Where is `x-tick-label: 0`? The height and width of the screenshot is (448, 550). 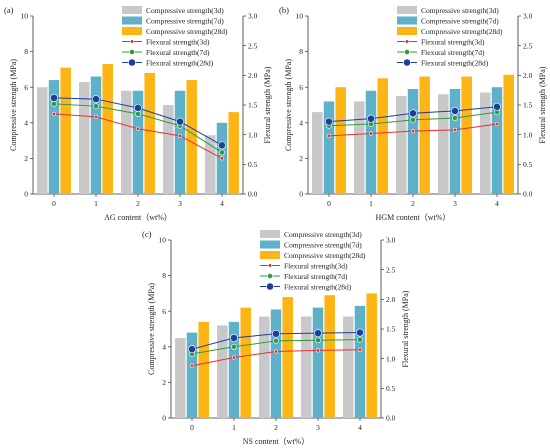 x-tick-label: 0 is located at coordinates (54, 203).